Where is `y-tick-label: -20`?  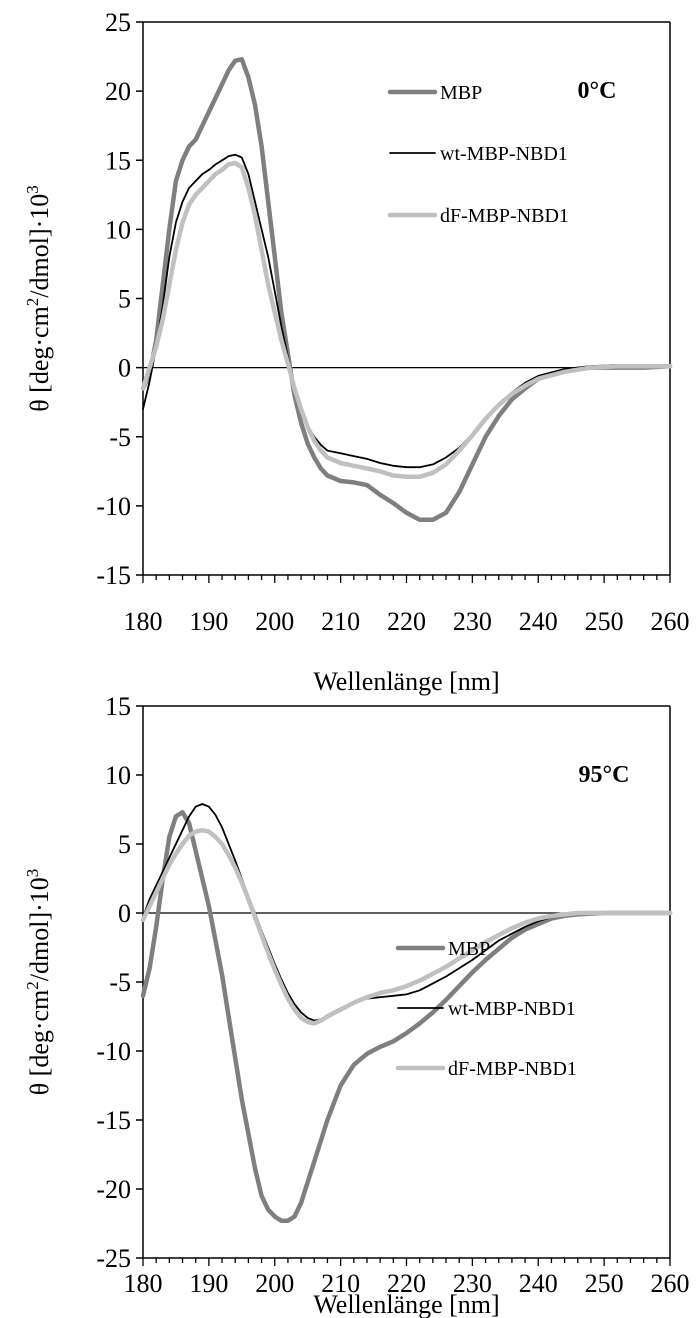 y-tick-label: -20 is located at coordinates (113, 1189).